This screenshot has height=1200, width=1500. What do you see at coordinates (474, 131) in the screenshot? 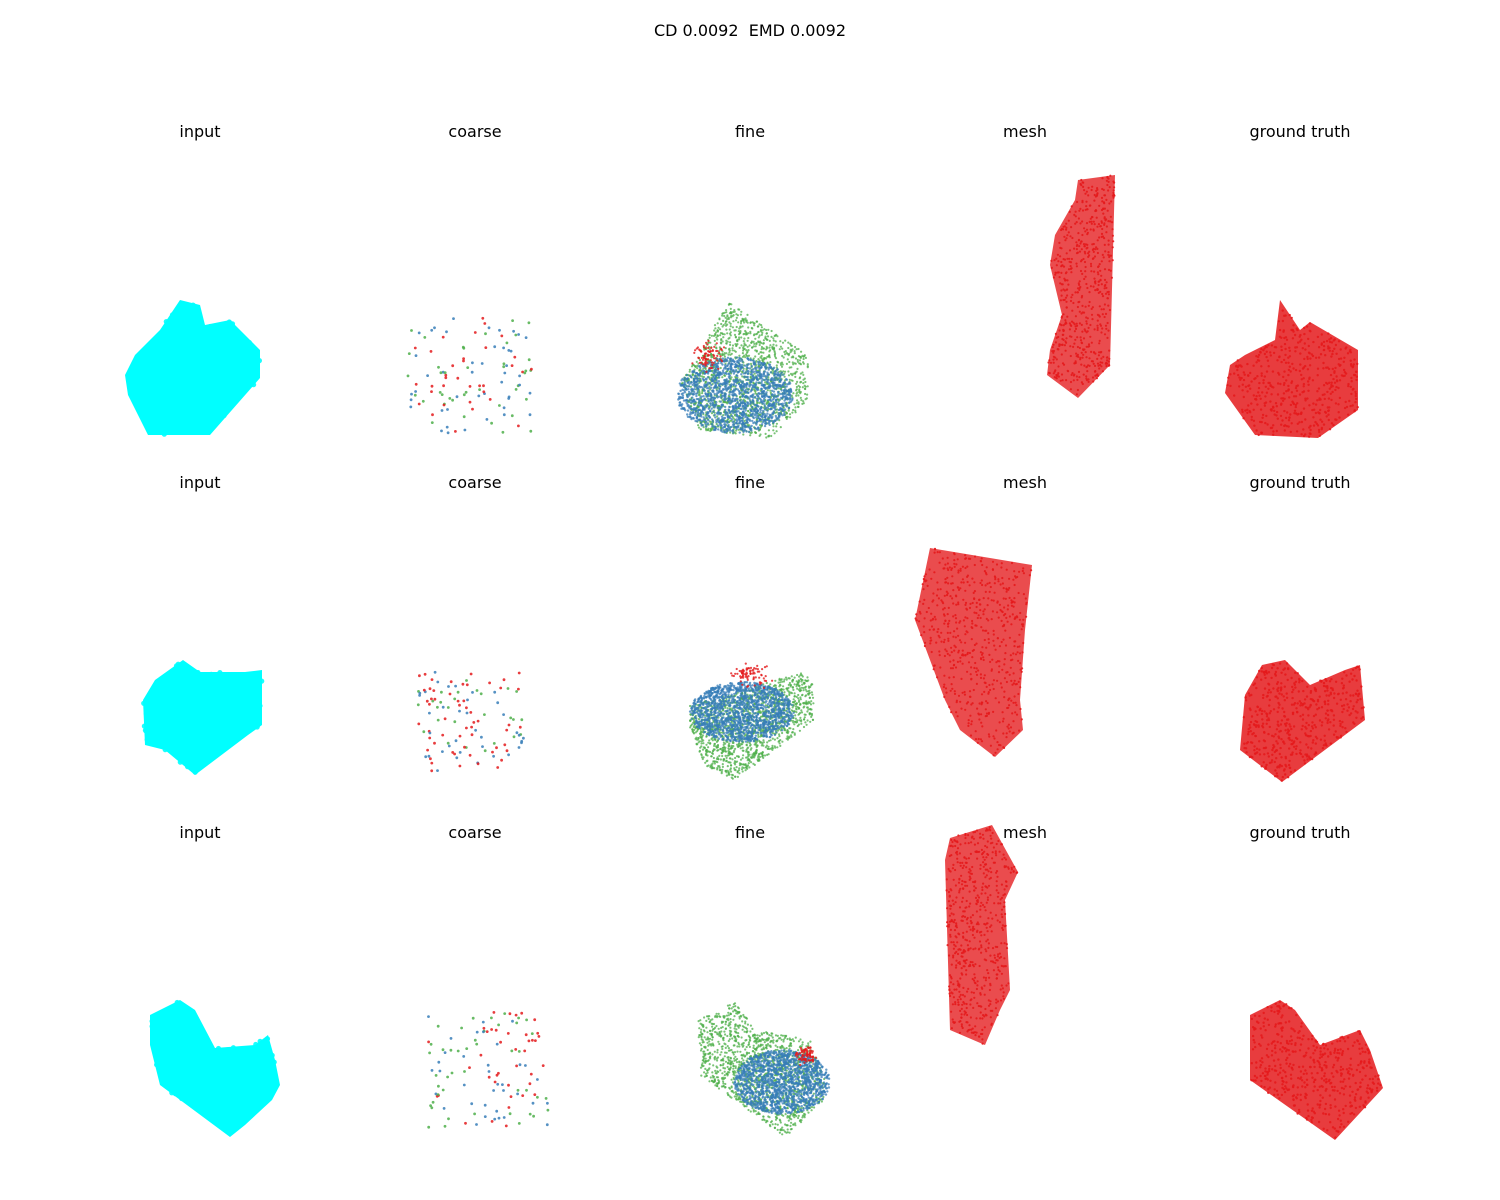
I see `panel-title-coarse: coarse` at bounding box center [474, 131].